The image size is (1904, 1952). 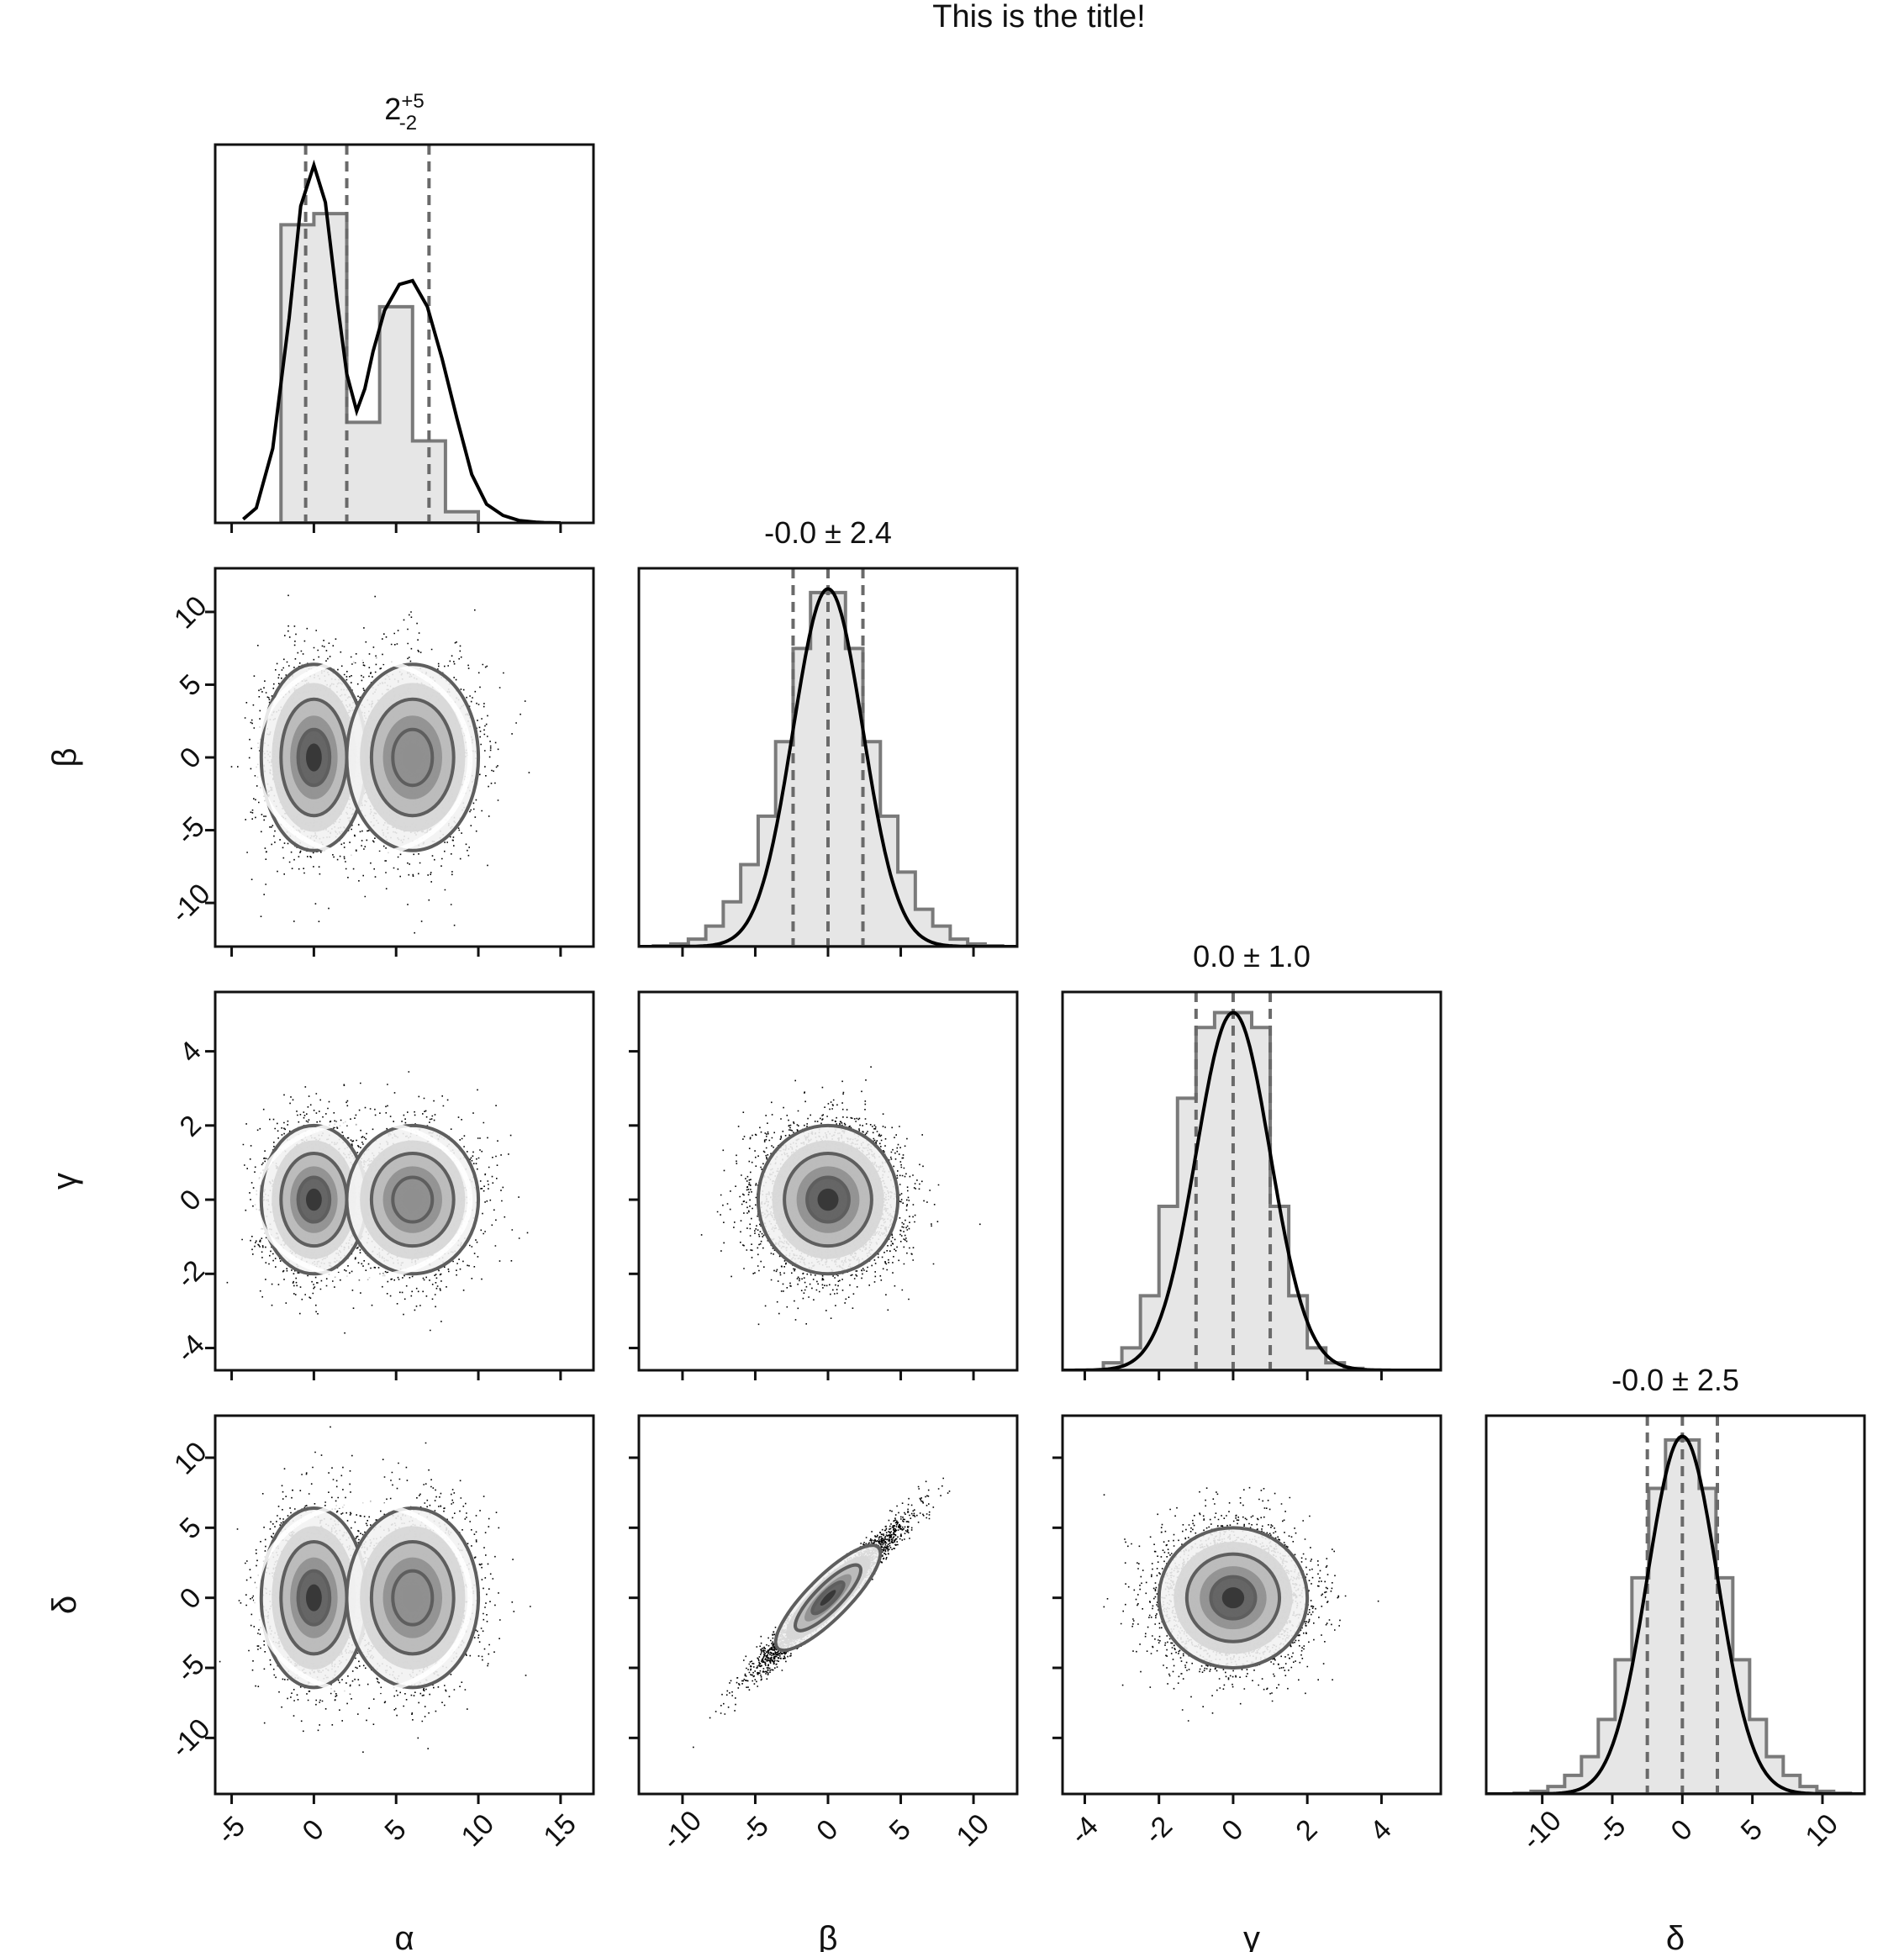 What do you see at coordinates (755, 1830) in the screenshot?
I see `x-tick-label-β-1: -5` at bounding box center [755, 1830].